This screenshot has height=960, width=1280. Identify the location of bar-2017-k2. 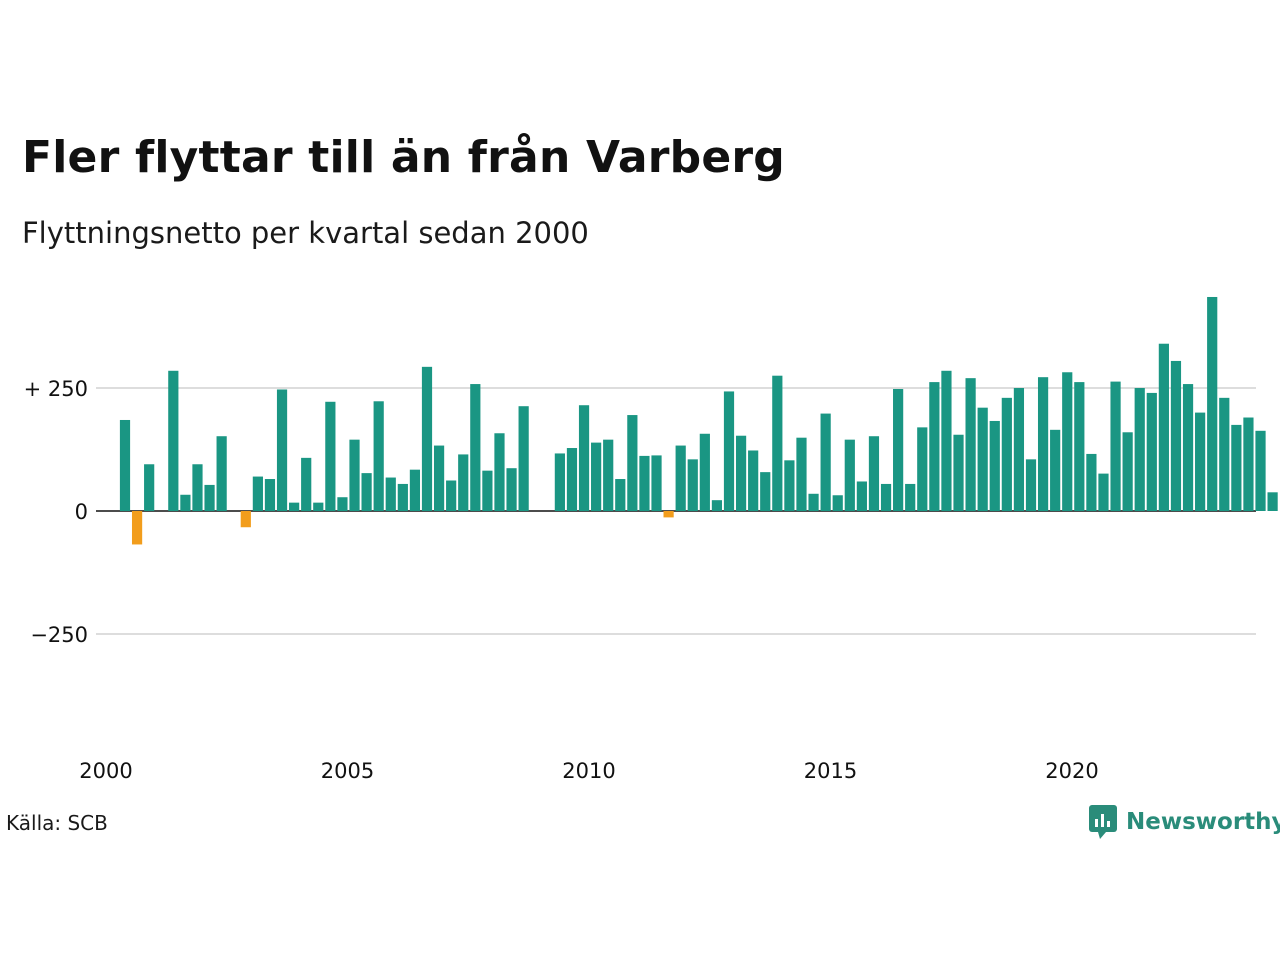
(958, 472).